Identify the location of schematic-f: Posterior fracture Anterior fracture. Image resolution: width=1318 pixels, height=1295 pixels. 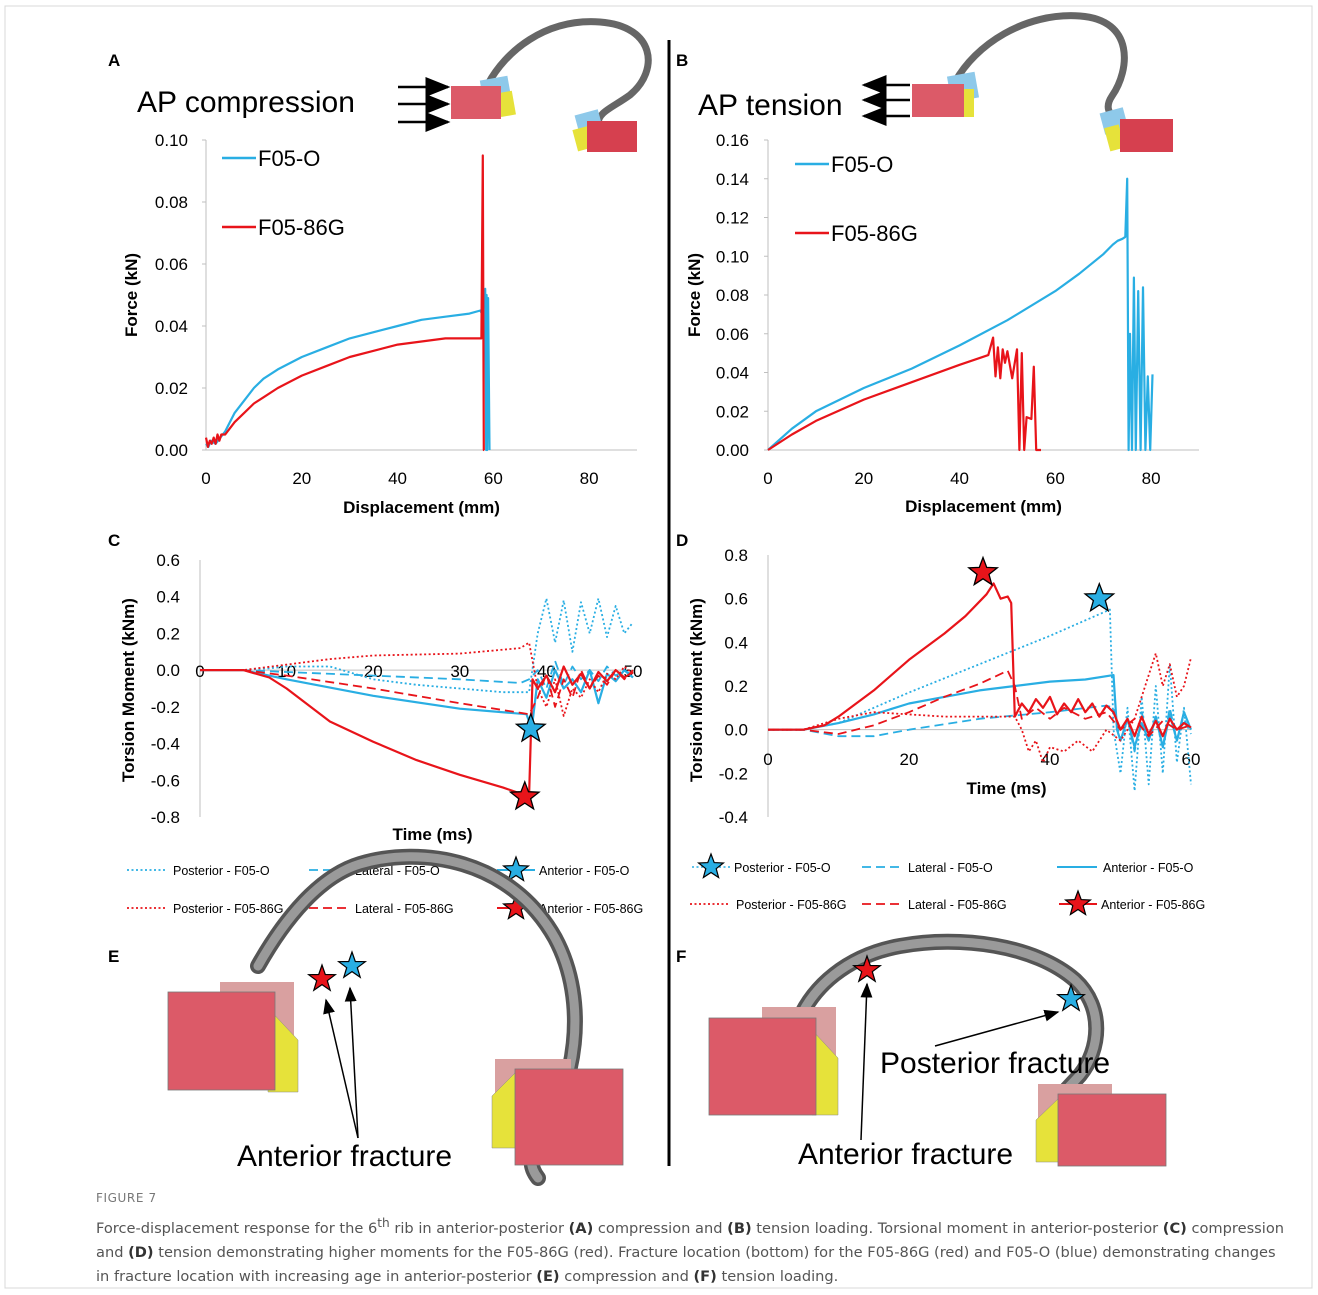
(937, 1052).